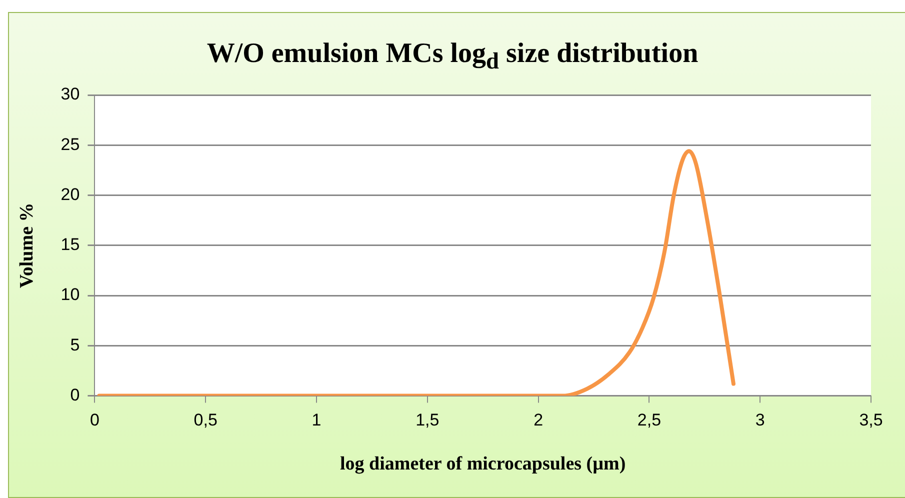  I want to click on x-tick-label: 3, so click(760, 420).